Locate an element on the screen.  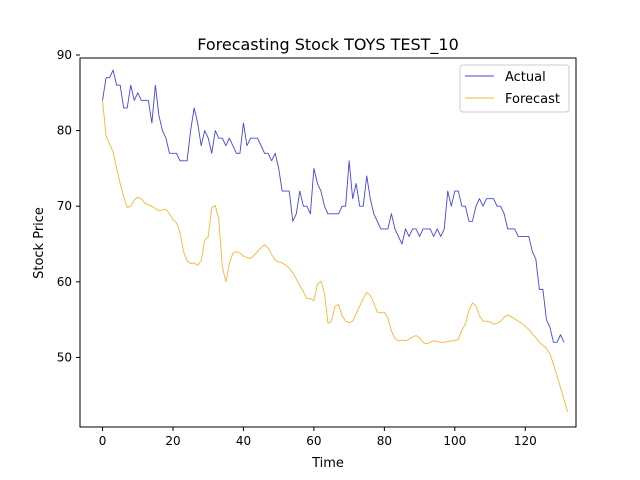
x-tick-label: 60 is located at coordinates (313, 441).